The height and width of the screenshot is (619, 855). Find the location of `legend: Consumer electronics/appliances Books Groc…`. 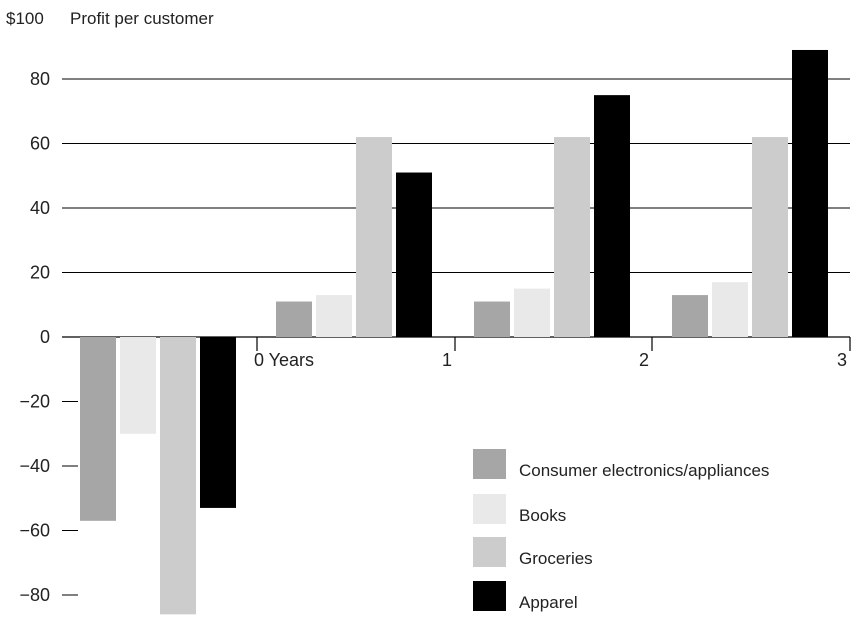

legend: Consumer electronics/appliances Books Groc… is located at coordinates (621, 530).